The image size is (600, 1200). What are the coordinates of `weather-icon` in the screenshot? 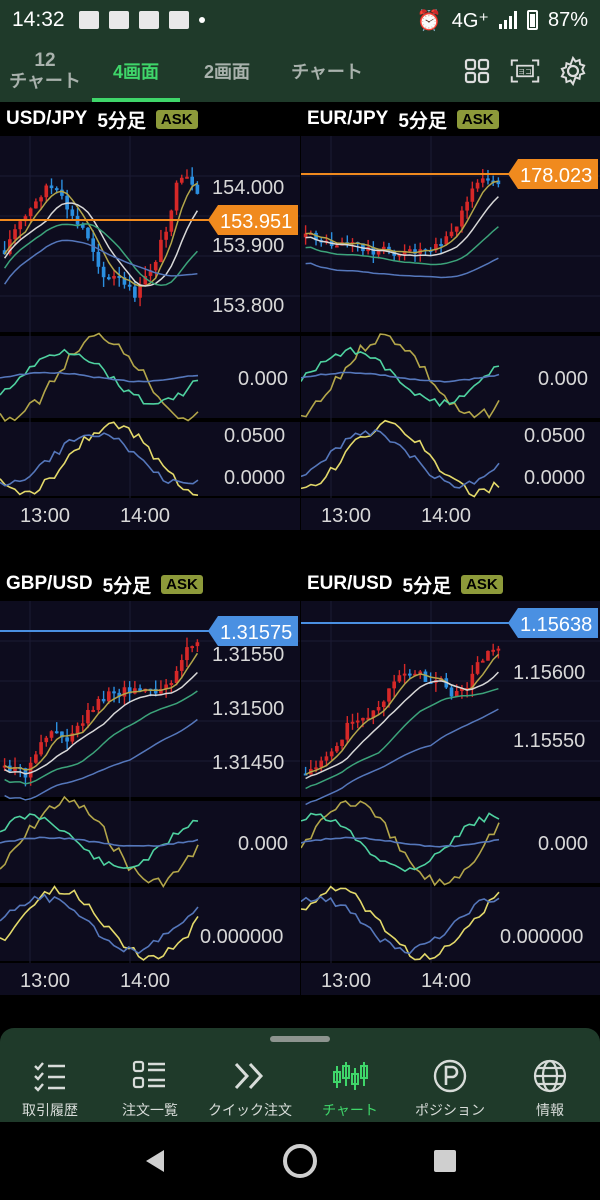 It's located at (178, 20).